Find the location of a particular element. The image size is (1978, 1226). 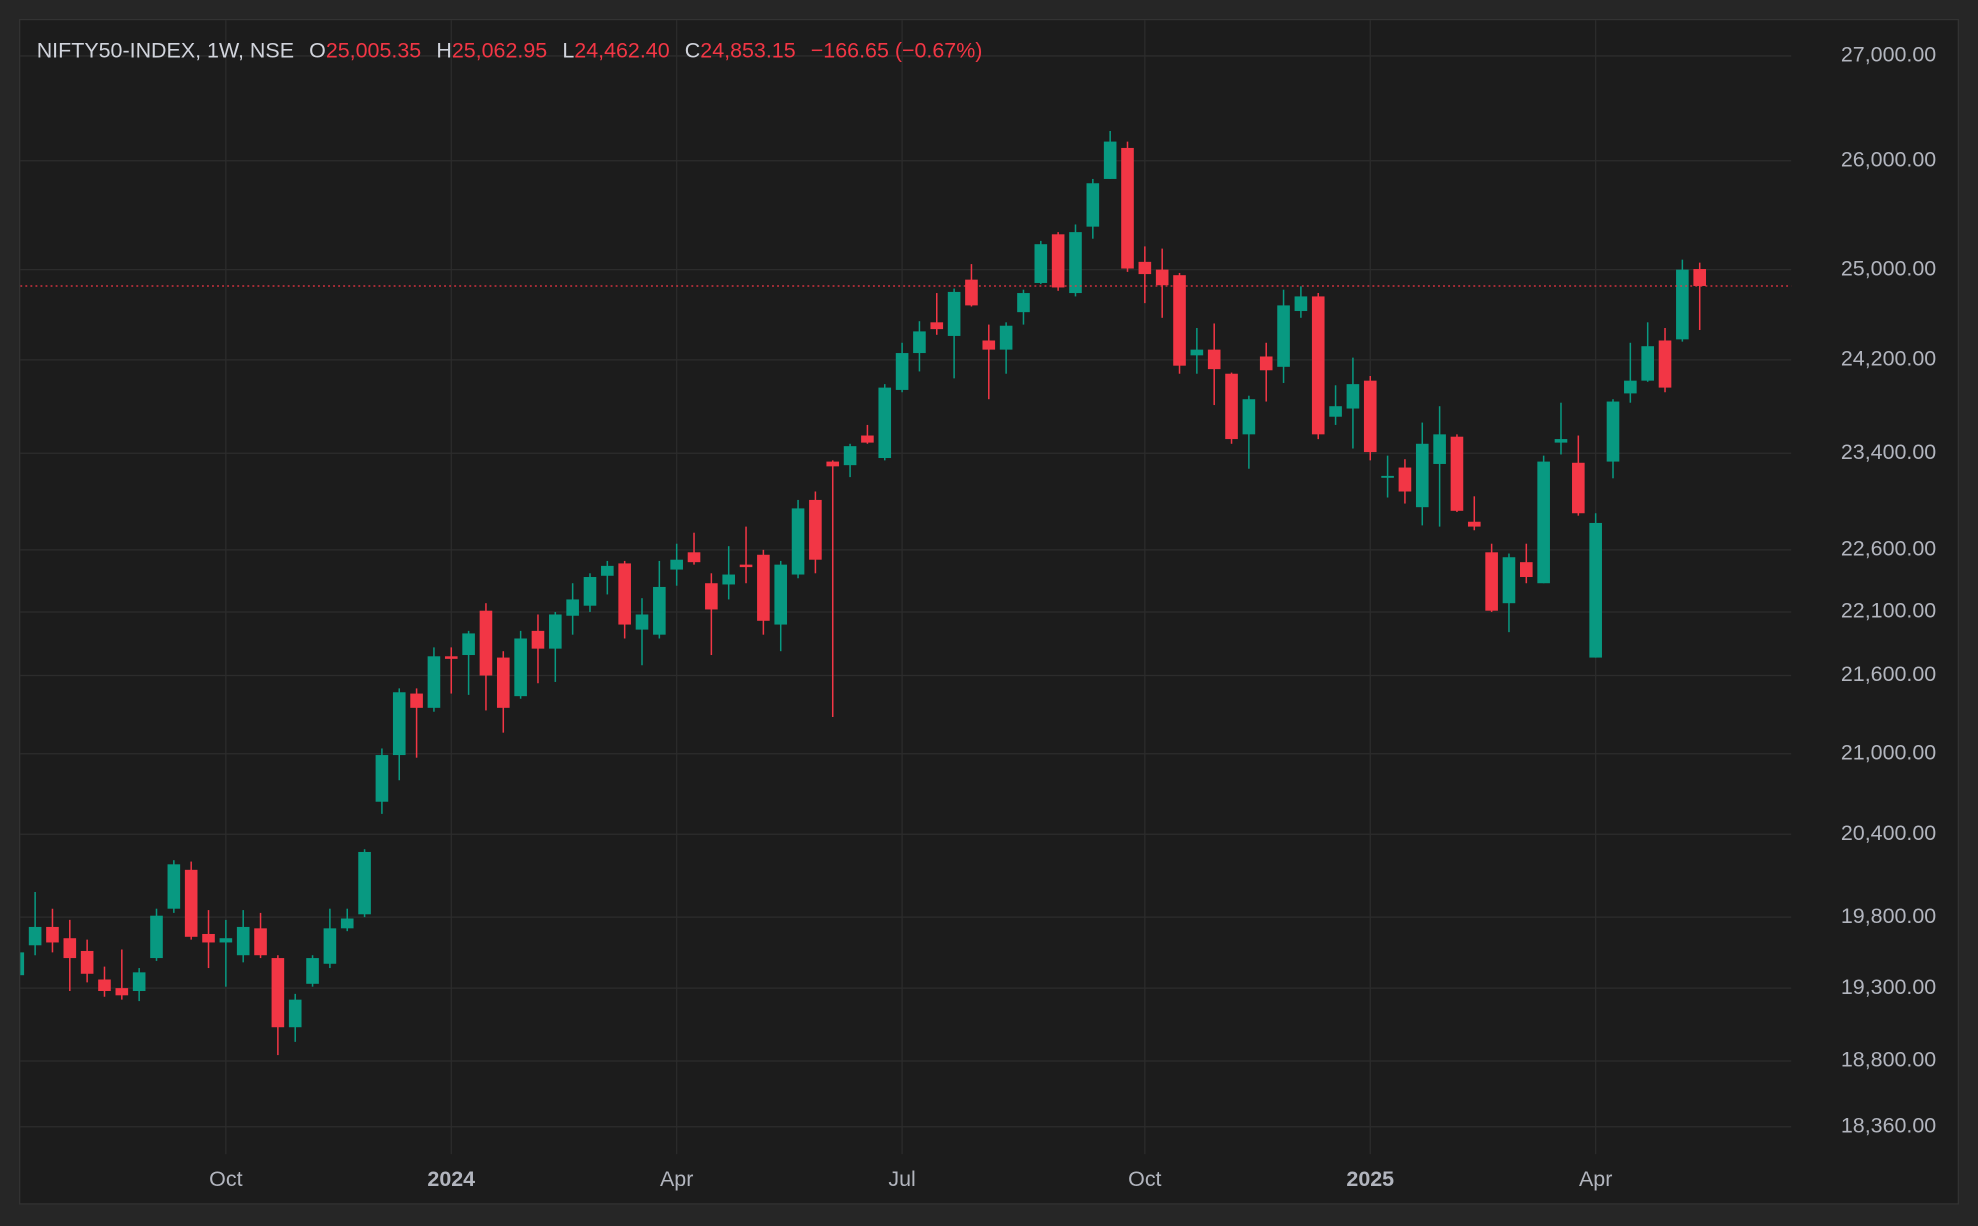

ohlc-value: 25,062.95 is located at coordinates (499, 50).